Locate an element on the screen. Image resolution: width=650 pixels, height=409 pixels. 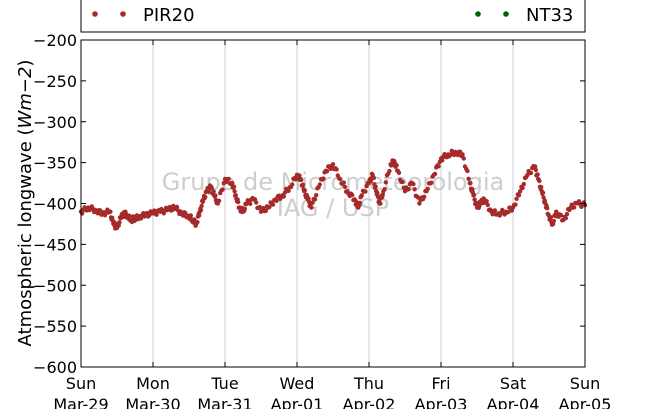
x-tick-label-day: Sun is located at coordinates (81, 383).